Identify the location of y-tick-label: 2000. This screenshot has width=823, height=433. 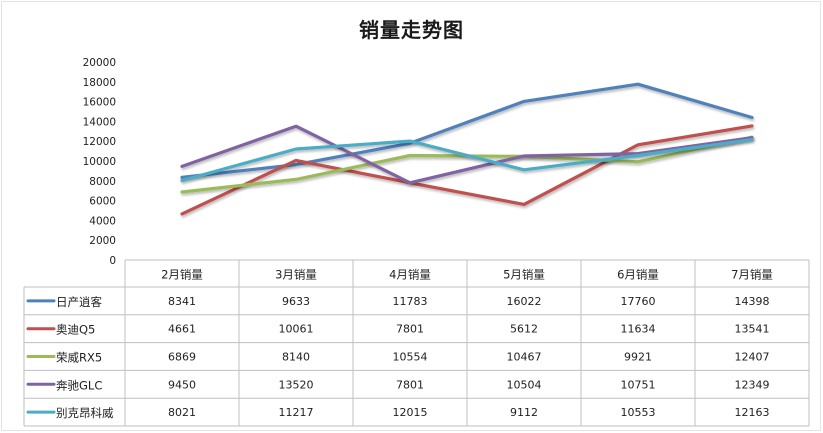
(102, 241).